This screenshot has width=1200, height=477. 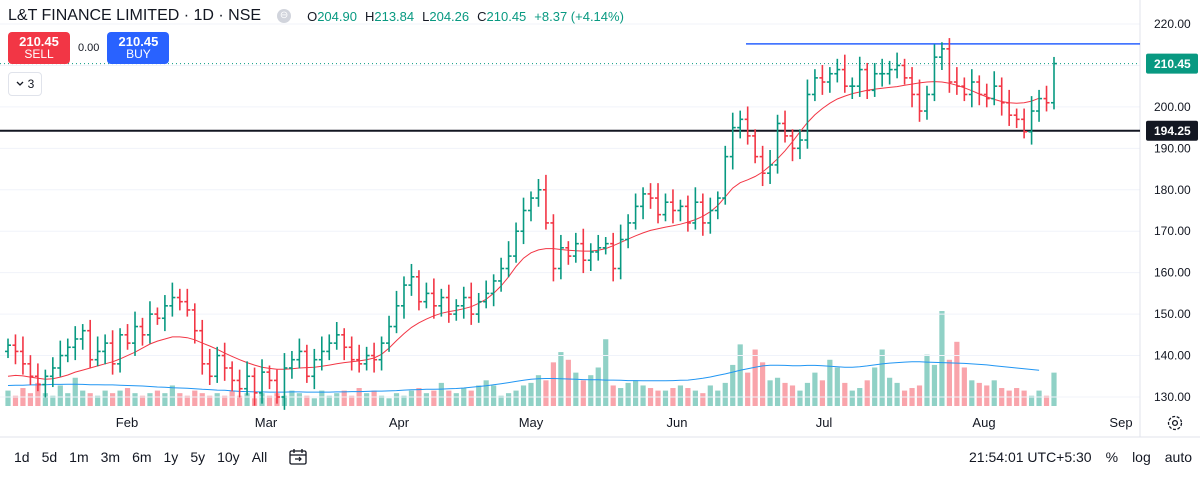 What do you see at coordinates (1141, 457) in the screenshot?
I see `log-toggle: log` at bounding box center [1141, 457].